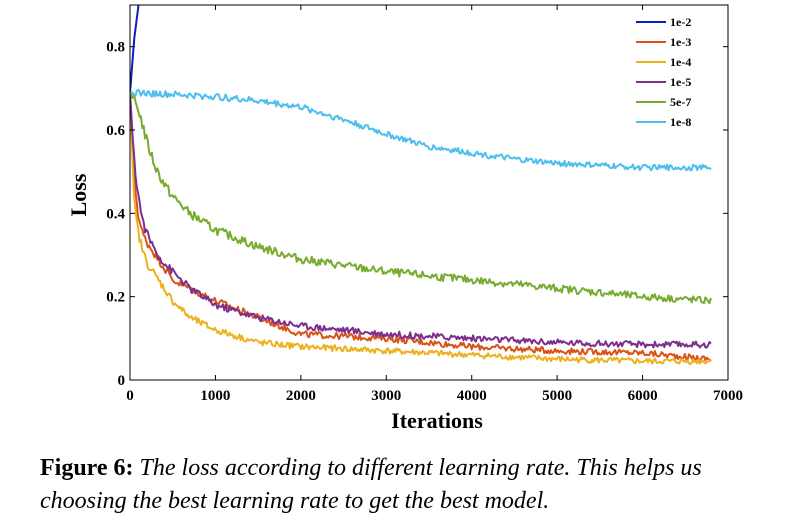 This screenshot has width=794, height=531. Describe the element at coordinates (728, 396) in the screenshot. I see `x-tick-label: 7000` at that location.